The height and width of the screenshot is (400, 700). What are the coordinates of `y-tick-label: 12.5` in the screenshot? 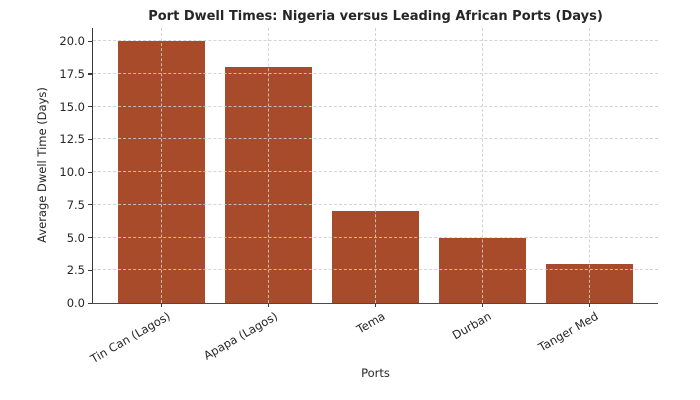 It's located at (72, 139).